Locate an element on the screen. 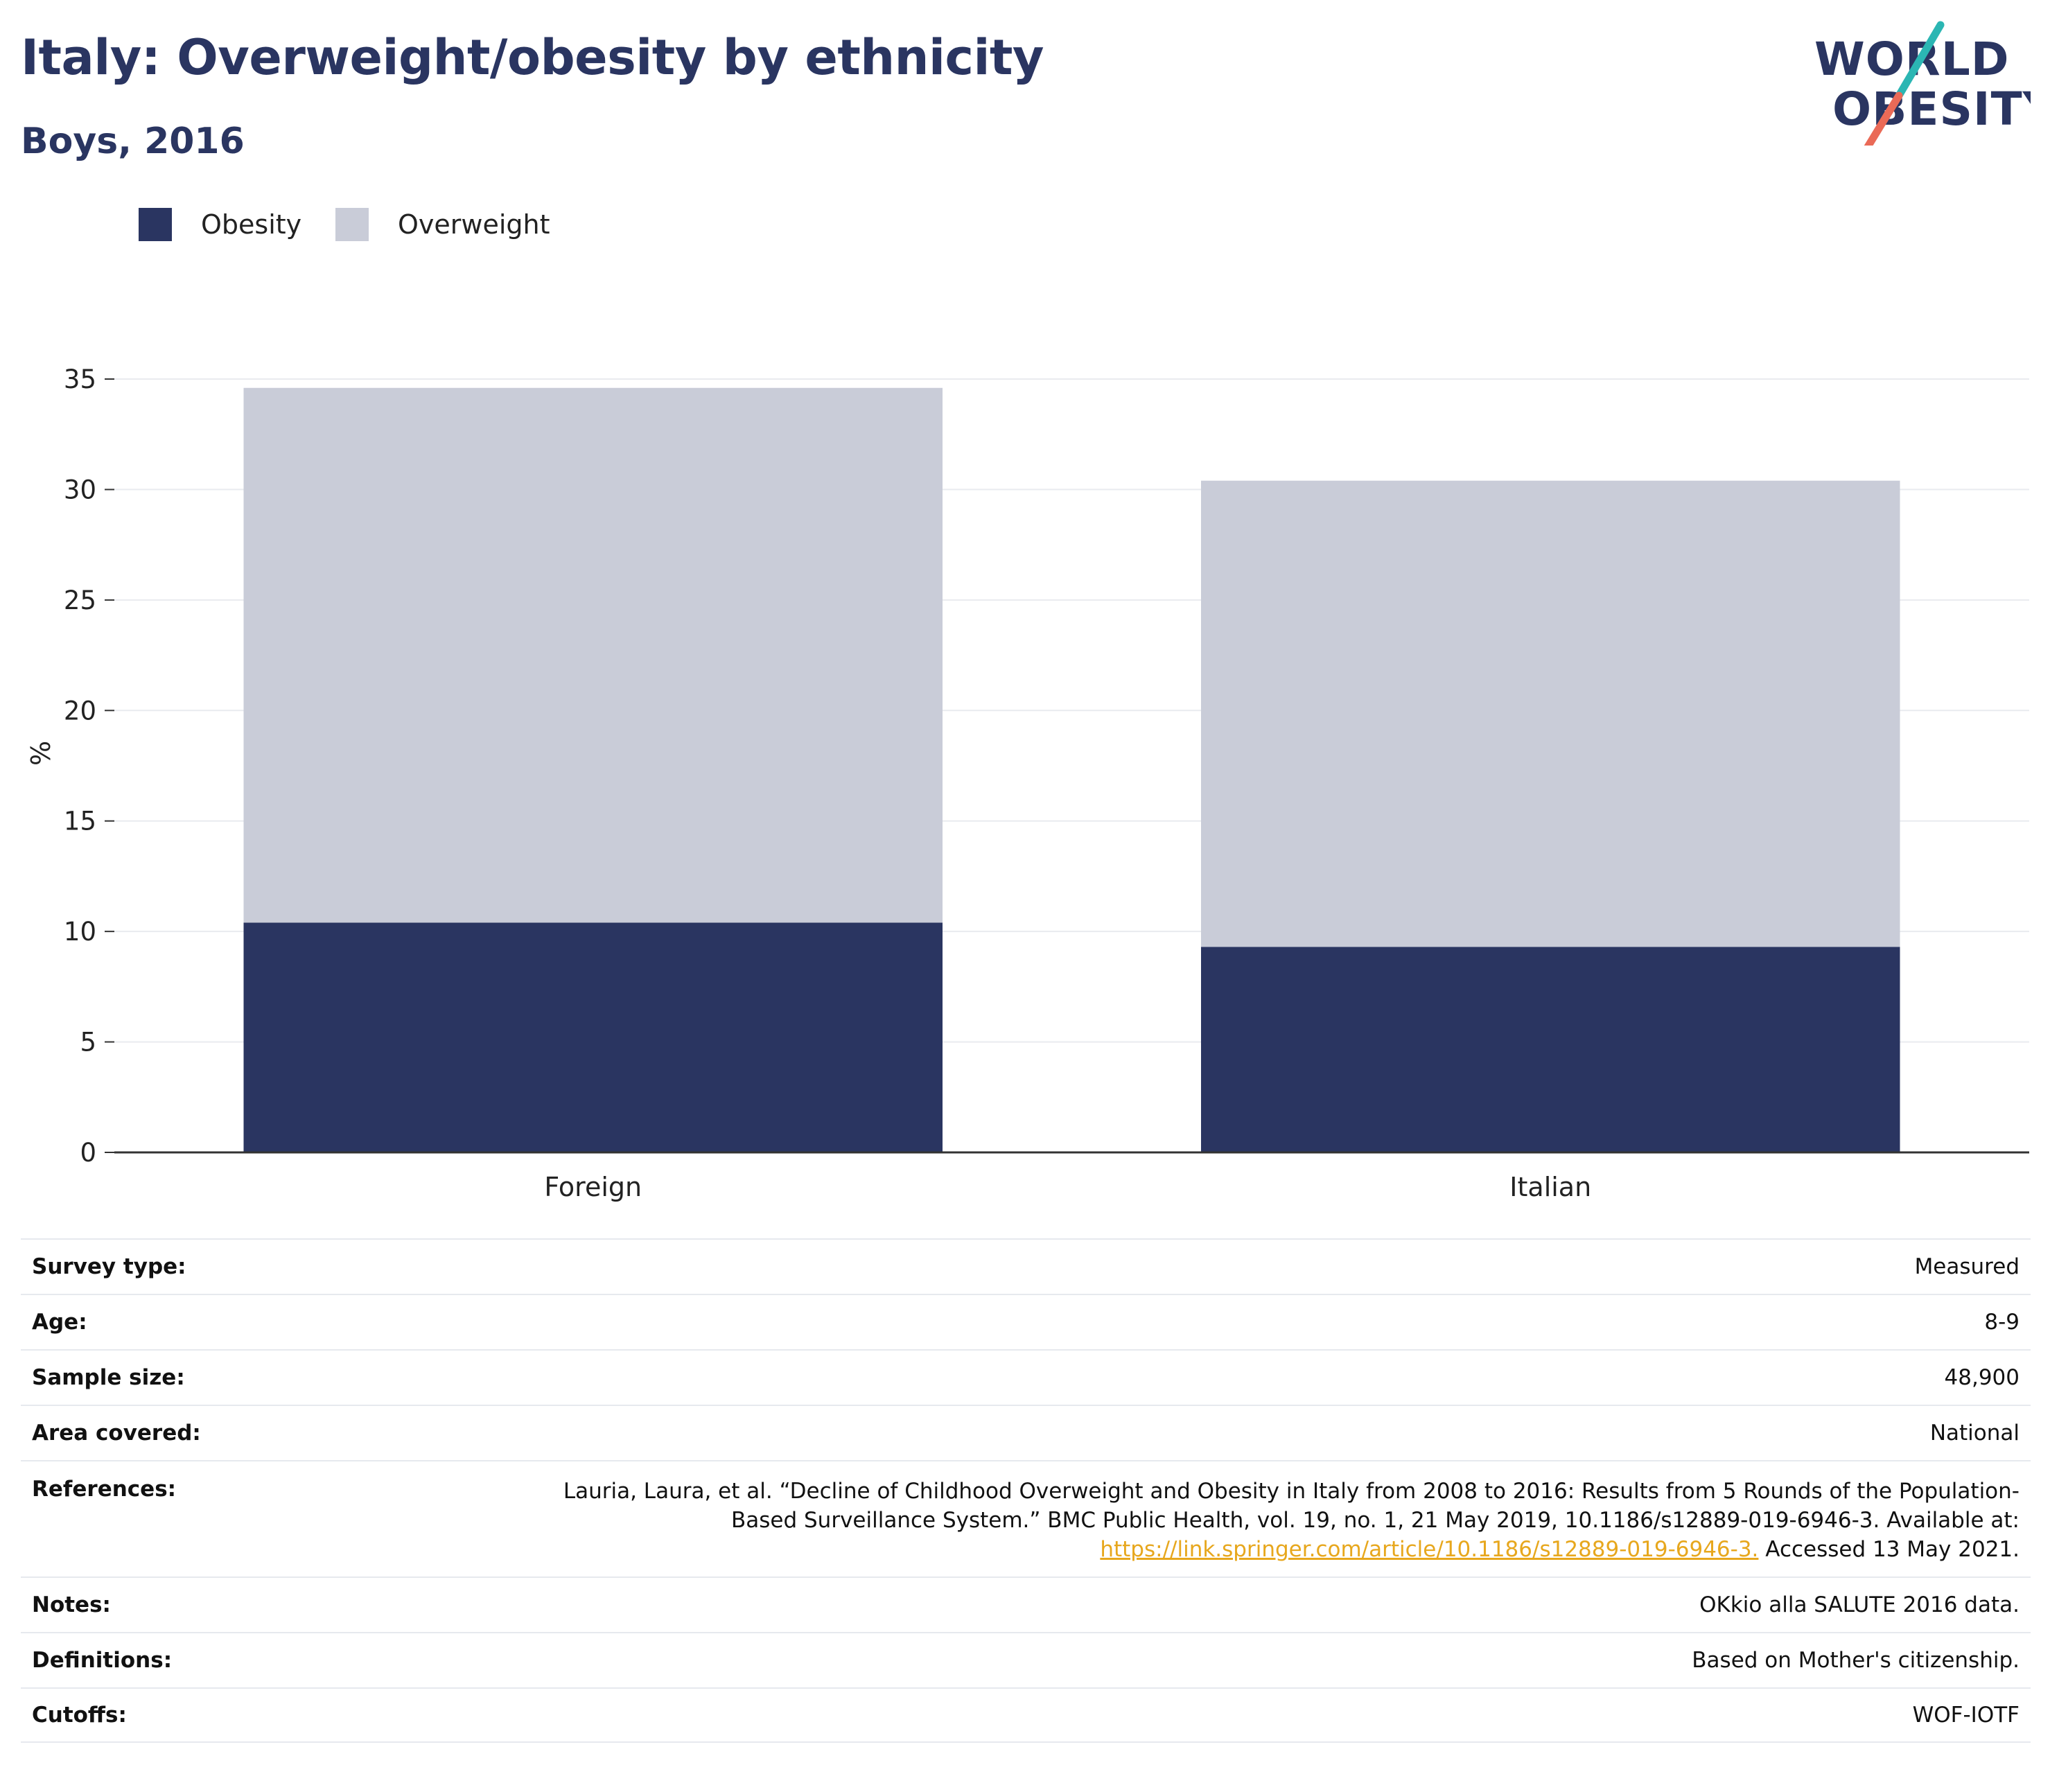 Image resolution: width=2050 pixels, height=1792 pixels. chart-subtitle: Boys, 2016 is located at coordinates (133, 142).